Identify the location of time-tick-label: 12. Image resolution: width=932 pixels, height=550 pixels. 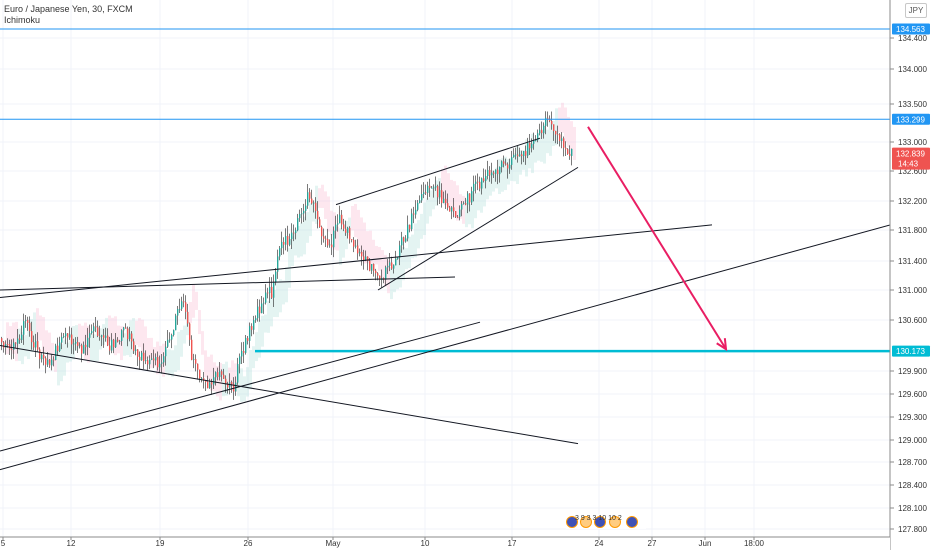
(71, 543).